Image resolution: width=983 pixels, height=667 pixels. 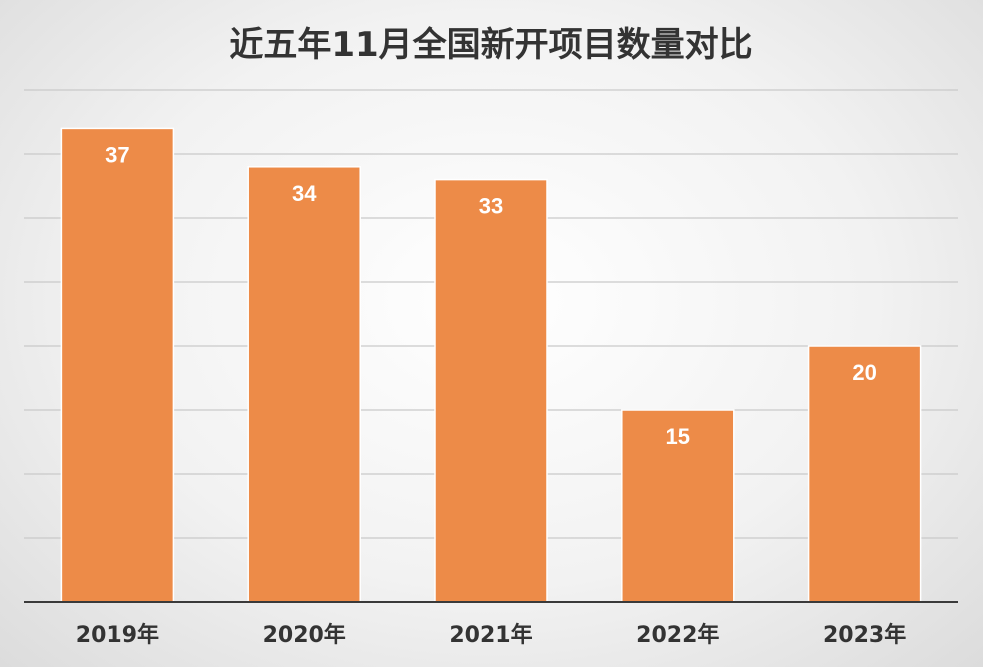 I want to click on x-tick-label: 2022年, so click(x=677, y=635).